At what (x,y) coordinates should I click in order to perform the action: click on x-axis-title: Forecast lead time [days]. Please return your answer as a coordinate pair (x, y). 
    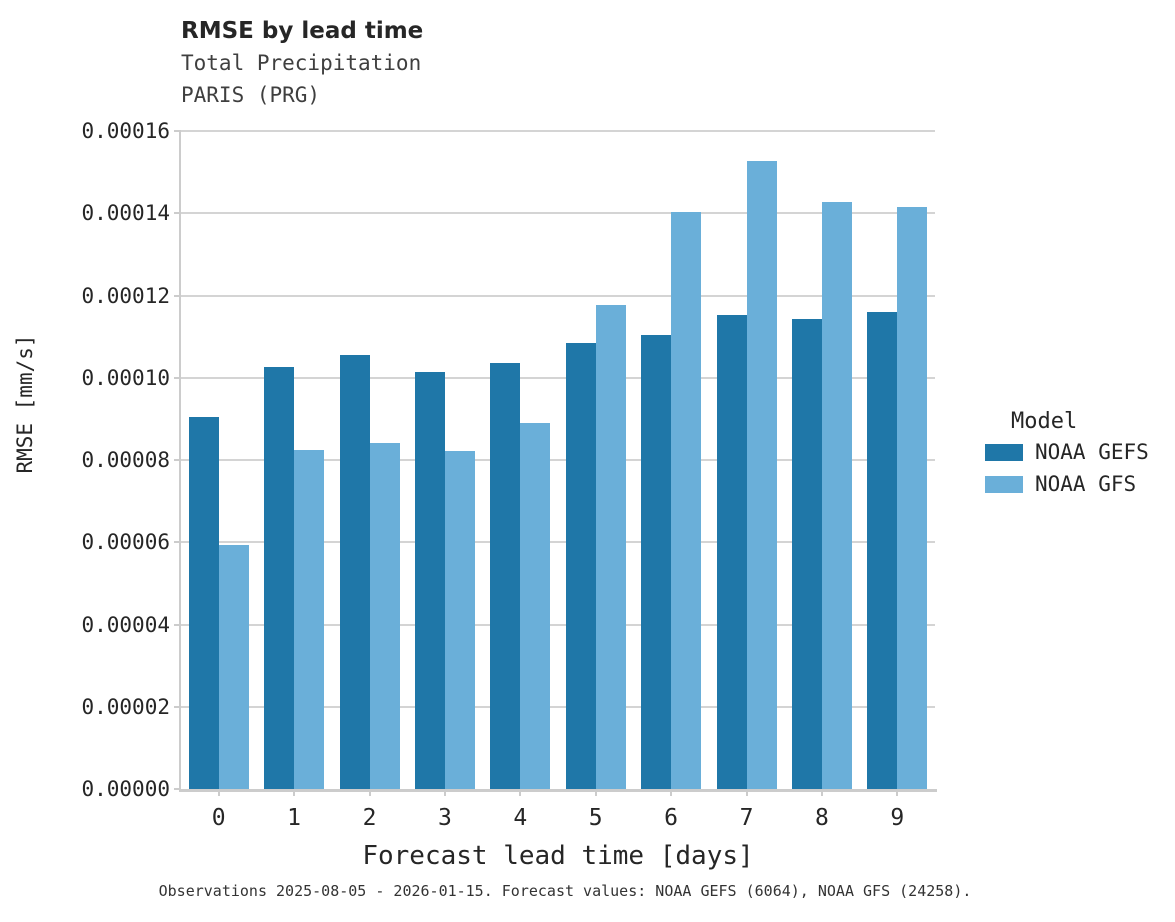
    Looking at the image, I should click on (558, 856).